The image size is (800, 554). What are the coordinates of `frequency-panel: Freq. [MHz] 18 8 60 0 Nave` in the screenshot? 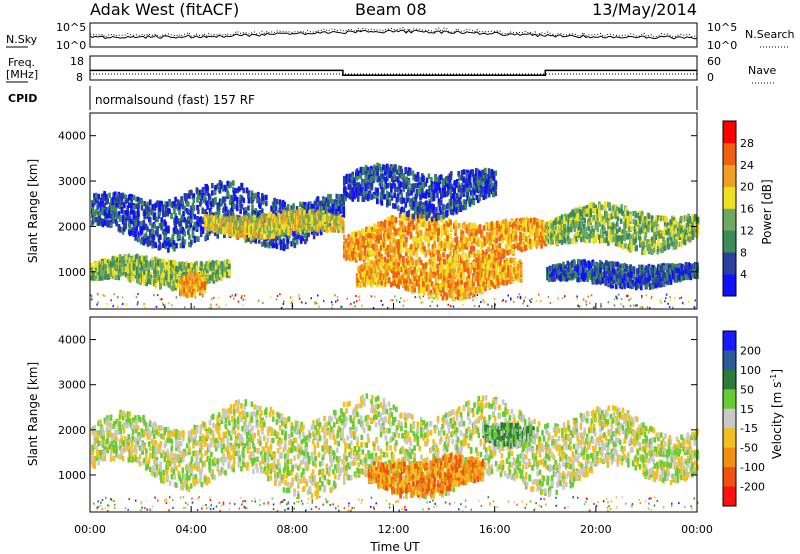 It's located at (391, 69).